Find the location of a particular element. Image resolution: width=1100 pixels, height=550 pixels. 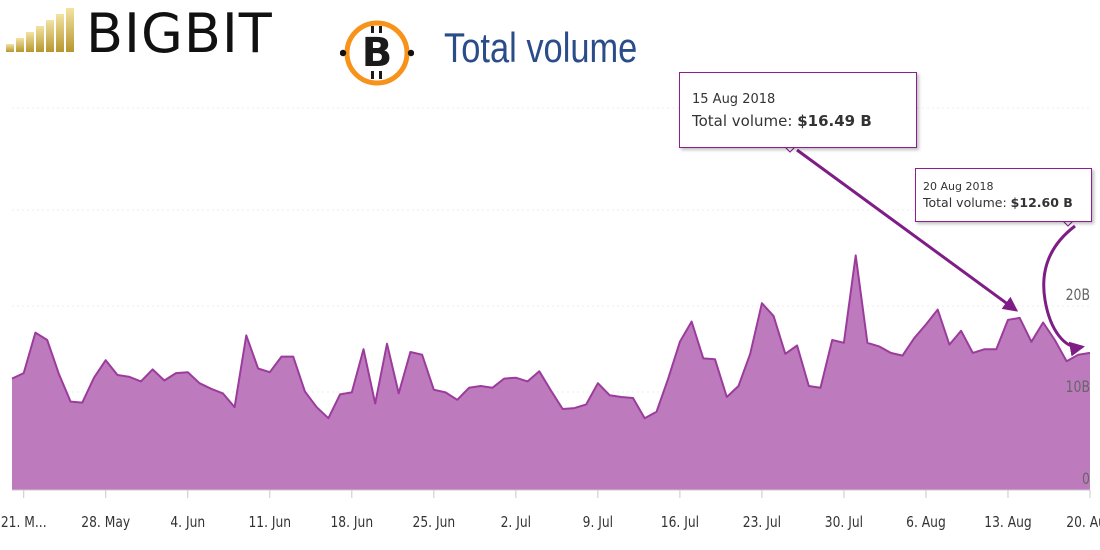

x-tick-label: 30. Jul is located at coordinates (844, 522).